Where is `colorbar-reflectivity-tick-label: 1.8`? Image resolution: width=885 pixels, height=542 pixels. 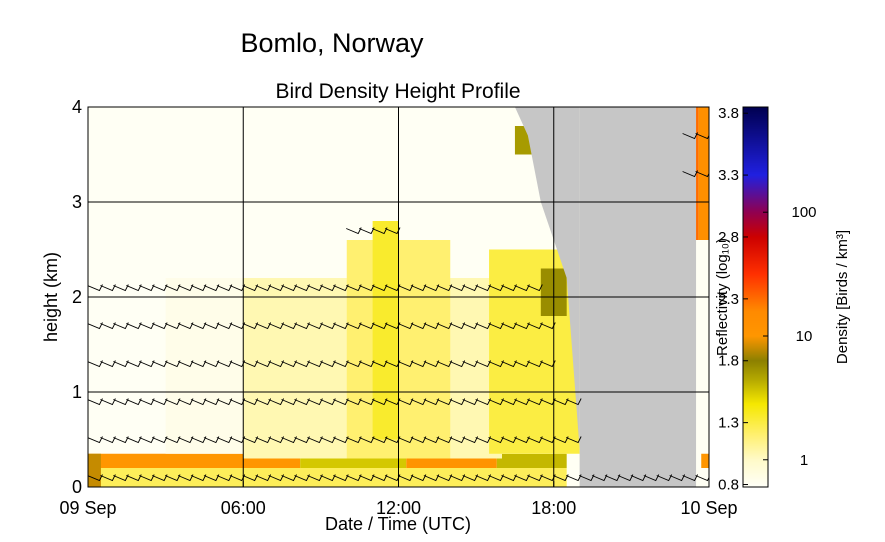 colorbar-reflectivity-tick-label: 1.8 is located at coordinates (728, 361).